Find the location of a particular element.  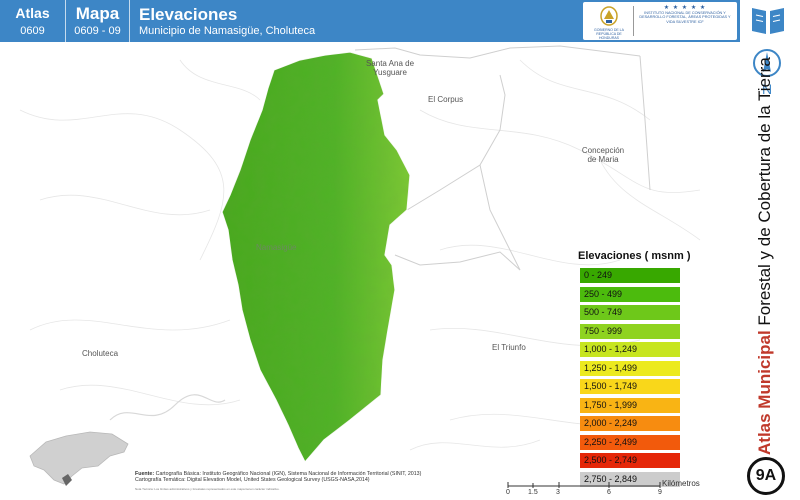

river-line is located at coordinates (167, 407).